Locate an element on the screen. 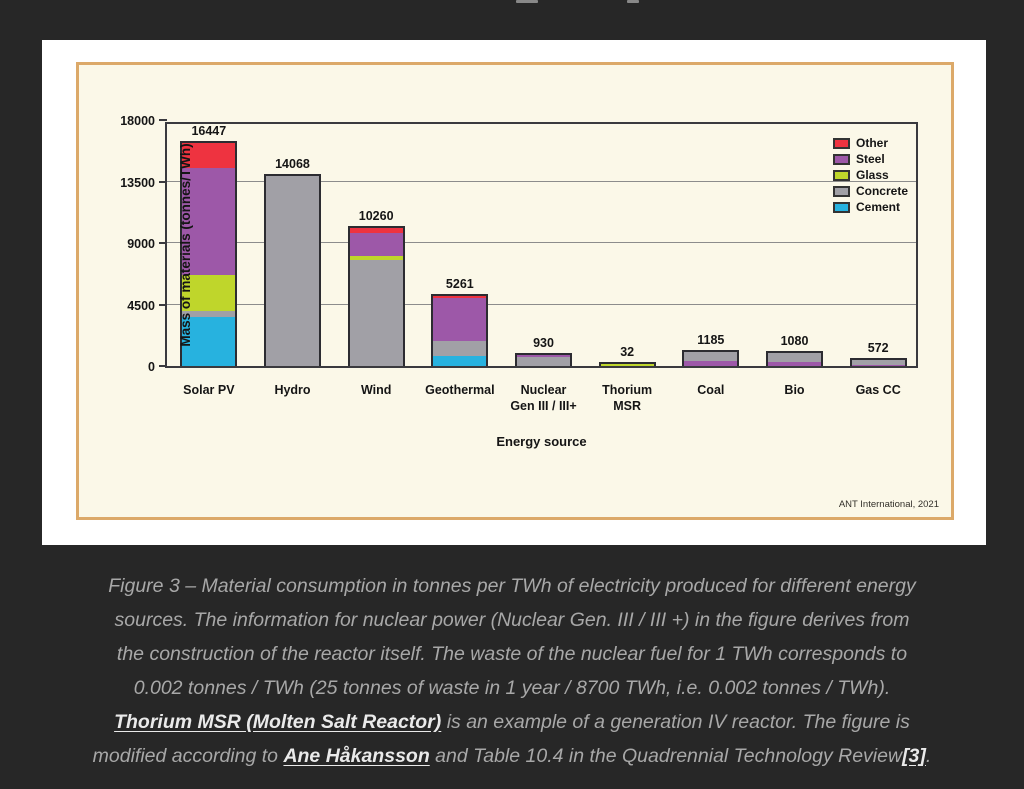 The image size is (1024, 789). x-tick-label: Geothermal is located at coordinates (460, 390).